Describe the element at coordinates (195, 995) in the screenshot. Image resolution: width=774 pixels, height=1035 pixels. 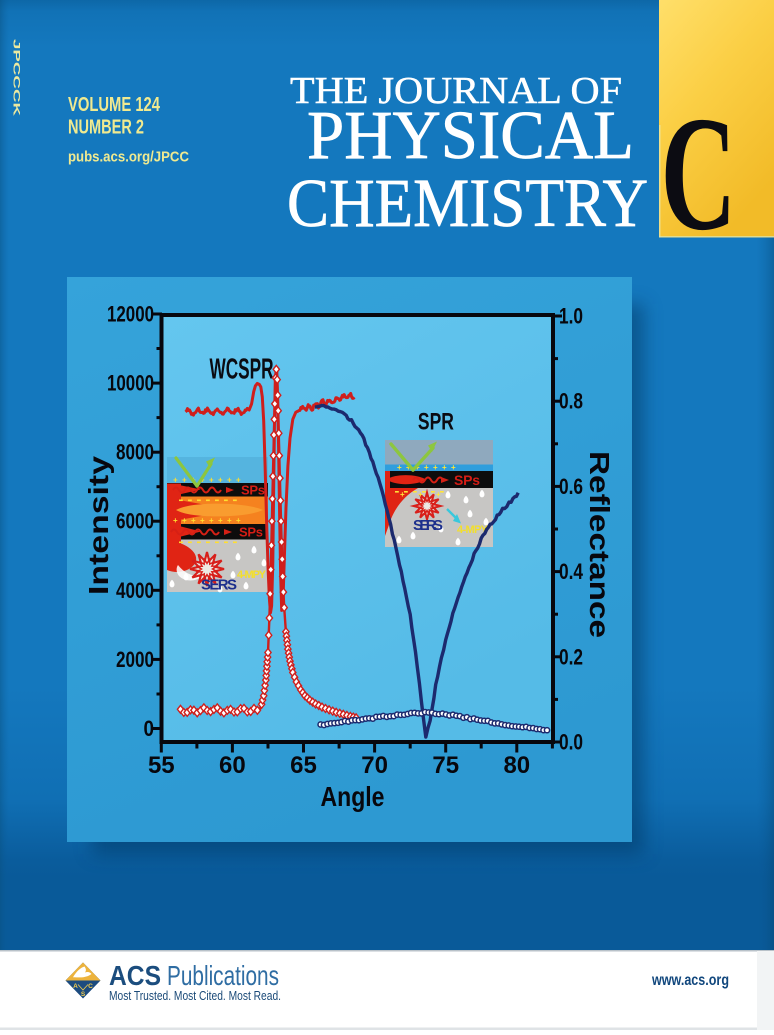
I see `svg-text:Most Trusted. Most Cited. Most: Most Trusted. Most Cited. Most Read.` at that location.